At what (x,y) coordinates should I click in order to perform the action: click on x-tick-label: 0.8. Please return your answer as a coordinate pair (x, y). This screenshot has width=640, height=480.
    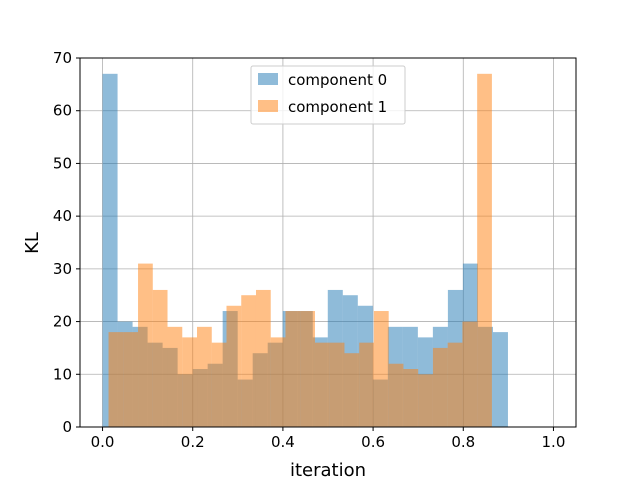
    Looking at the image, I should click on (463, 442).